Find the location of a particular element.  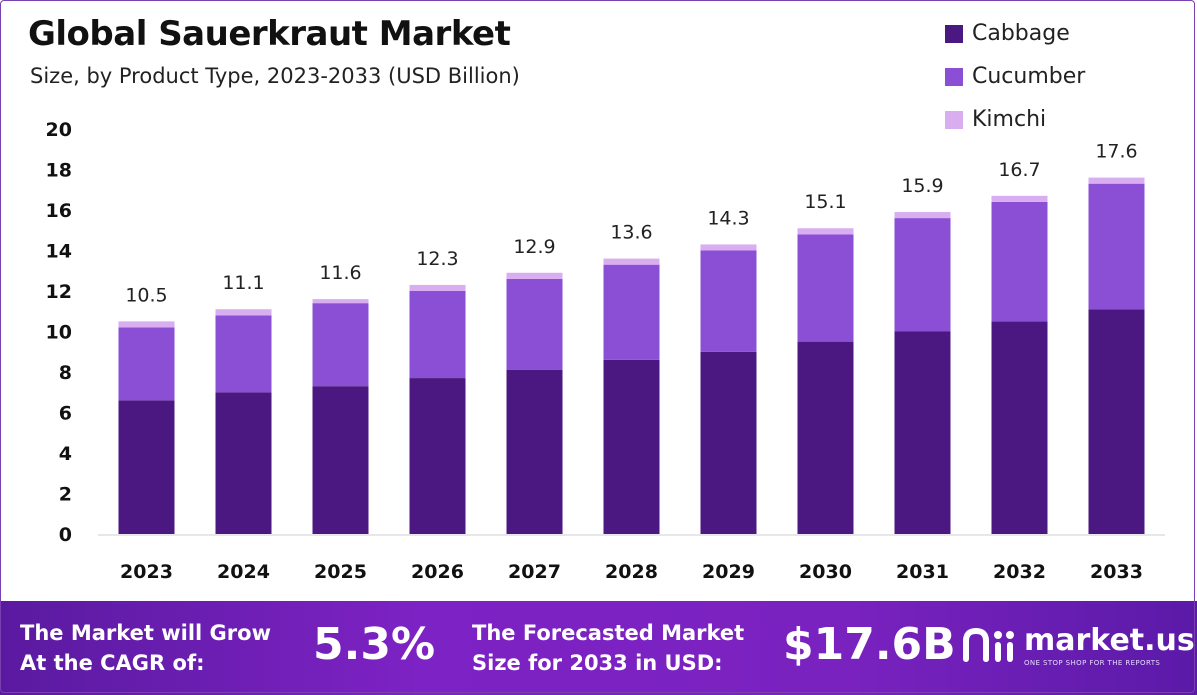

brand-text: market.us ONE STOP SHOP FOR THE REPORTS is located at coordinates (1109, 645).